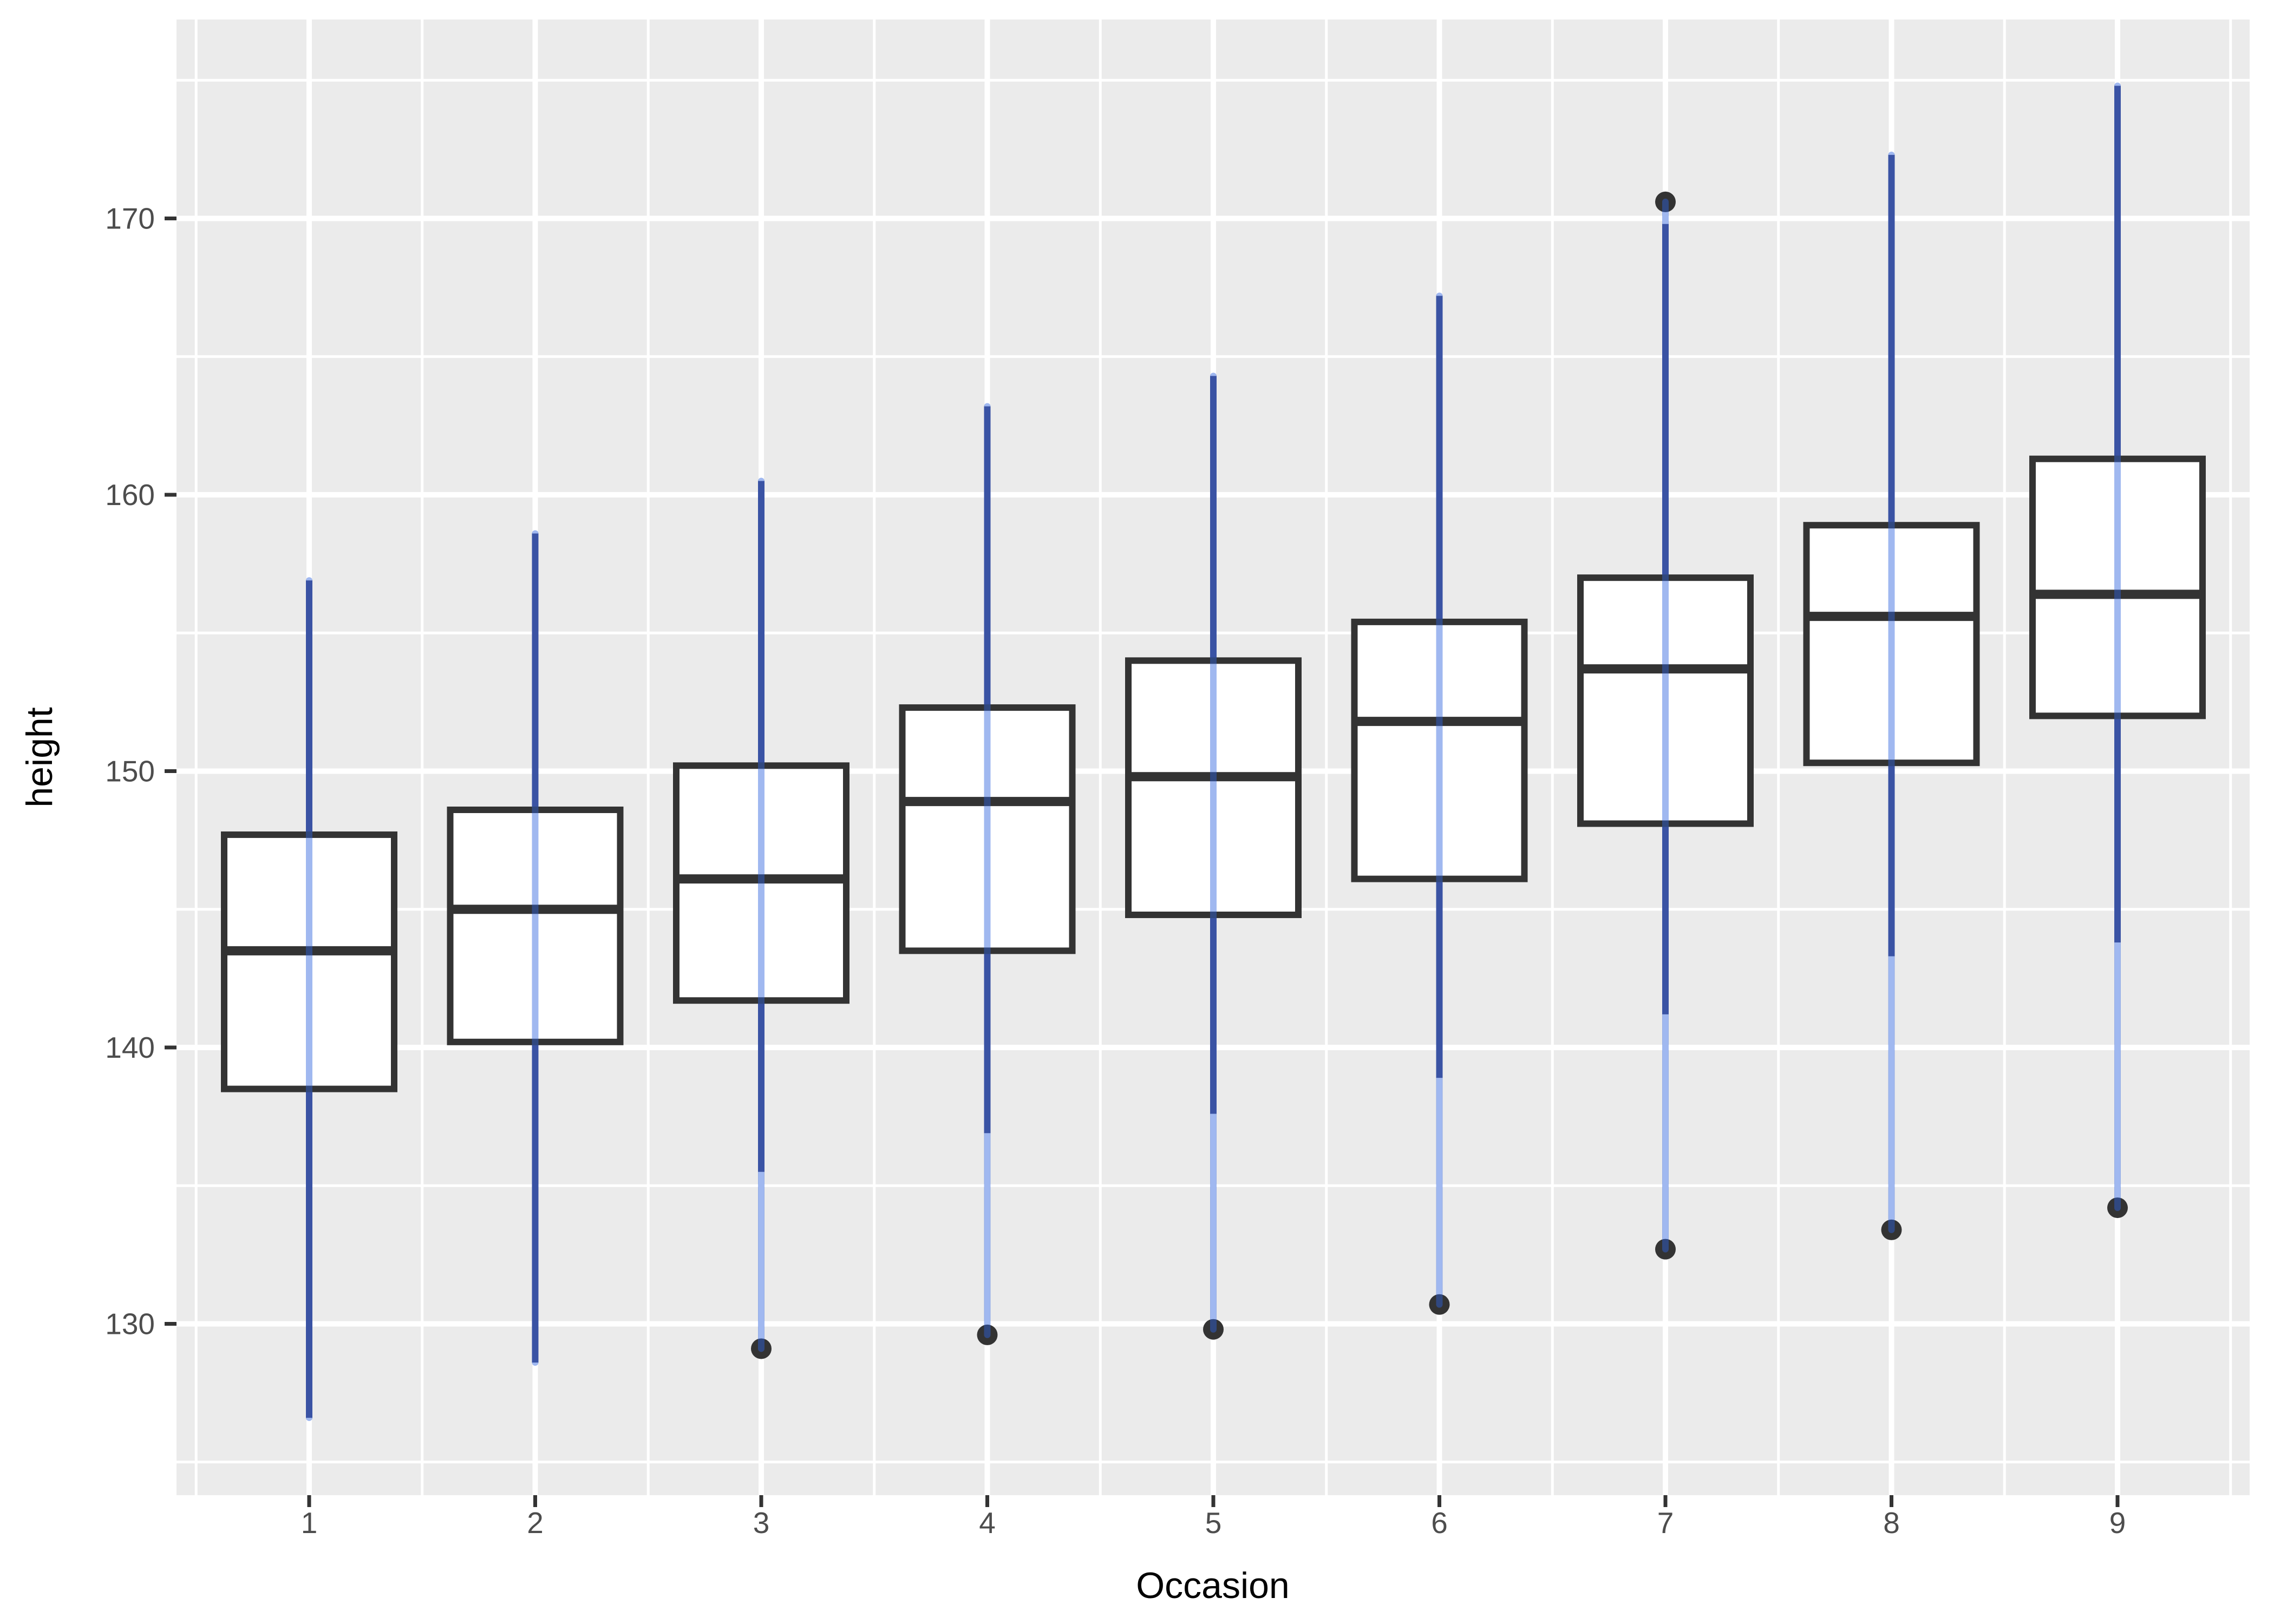  Describe the element at coordinates (130, 1047) in the screenshot. I see `y-tick-label-140: 140` at that location.